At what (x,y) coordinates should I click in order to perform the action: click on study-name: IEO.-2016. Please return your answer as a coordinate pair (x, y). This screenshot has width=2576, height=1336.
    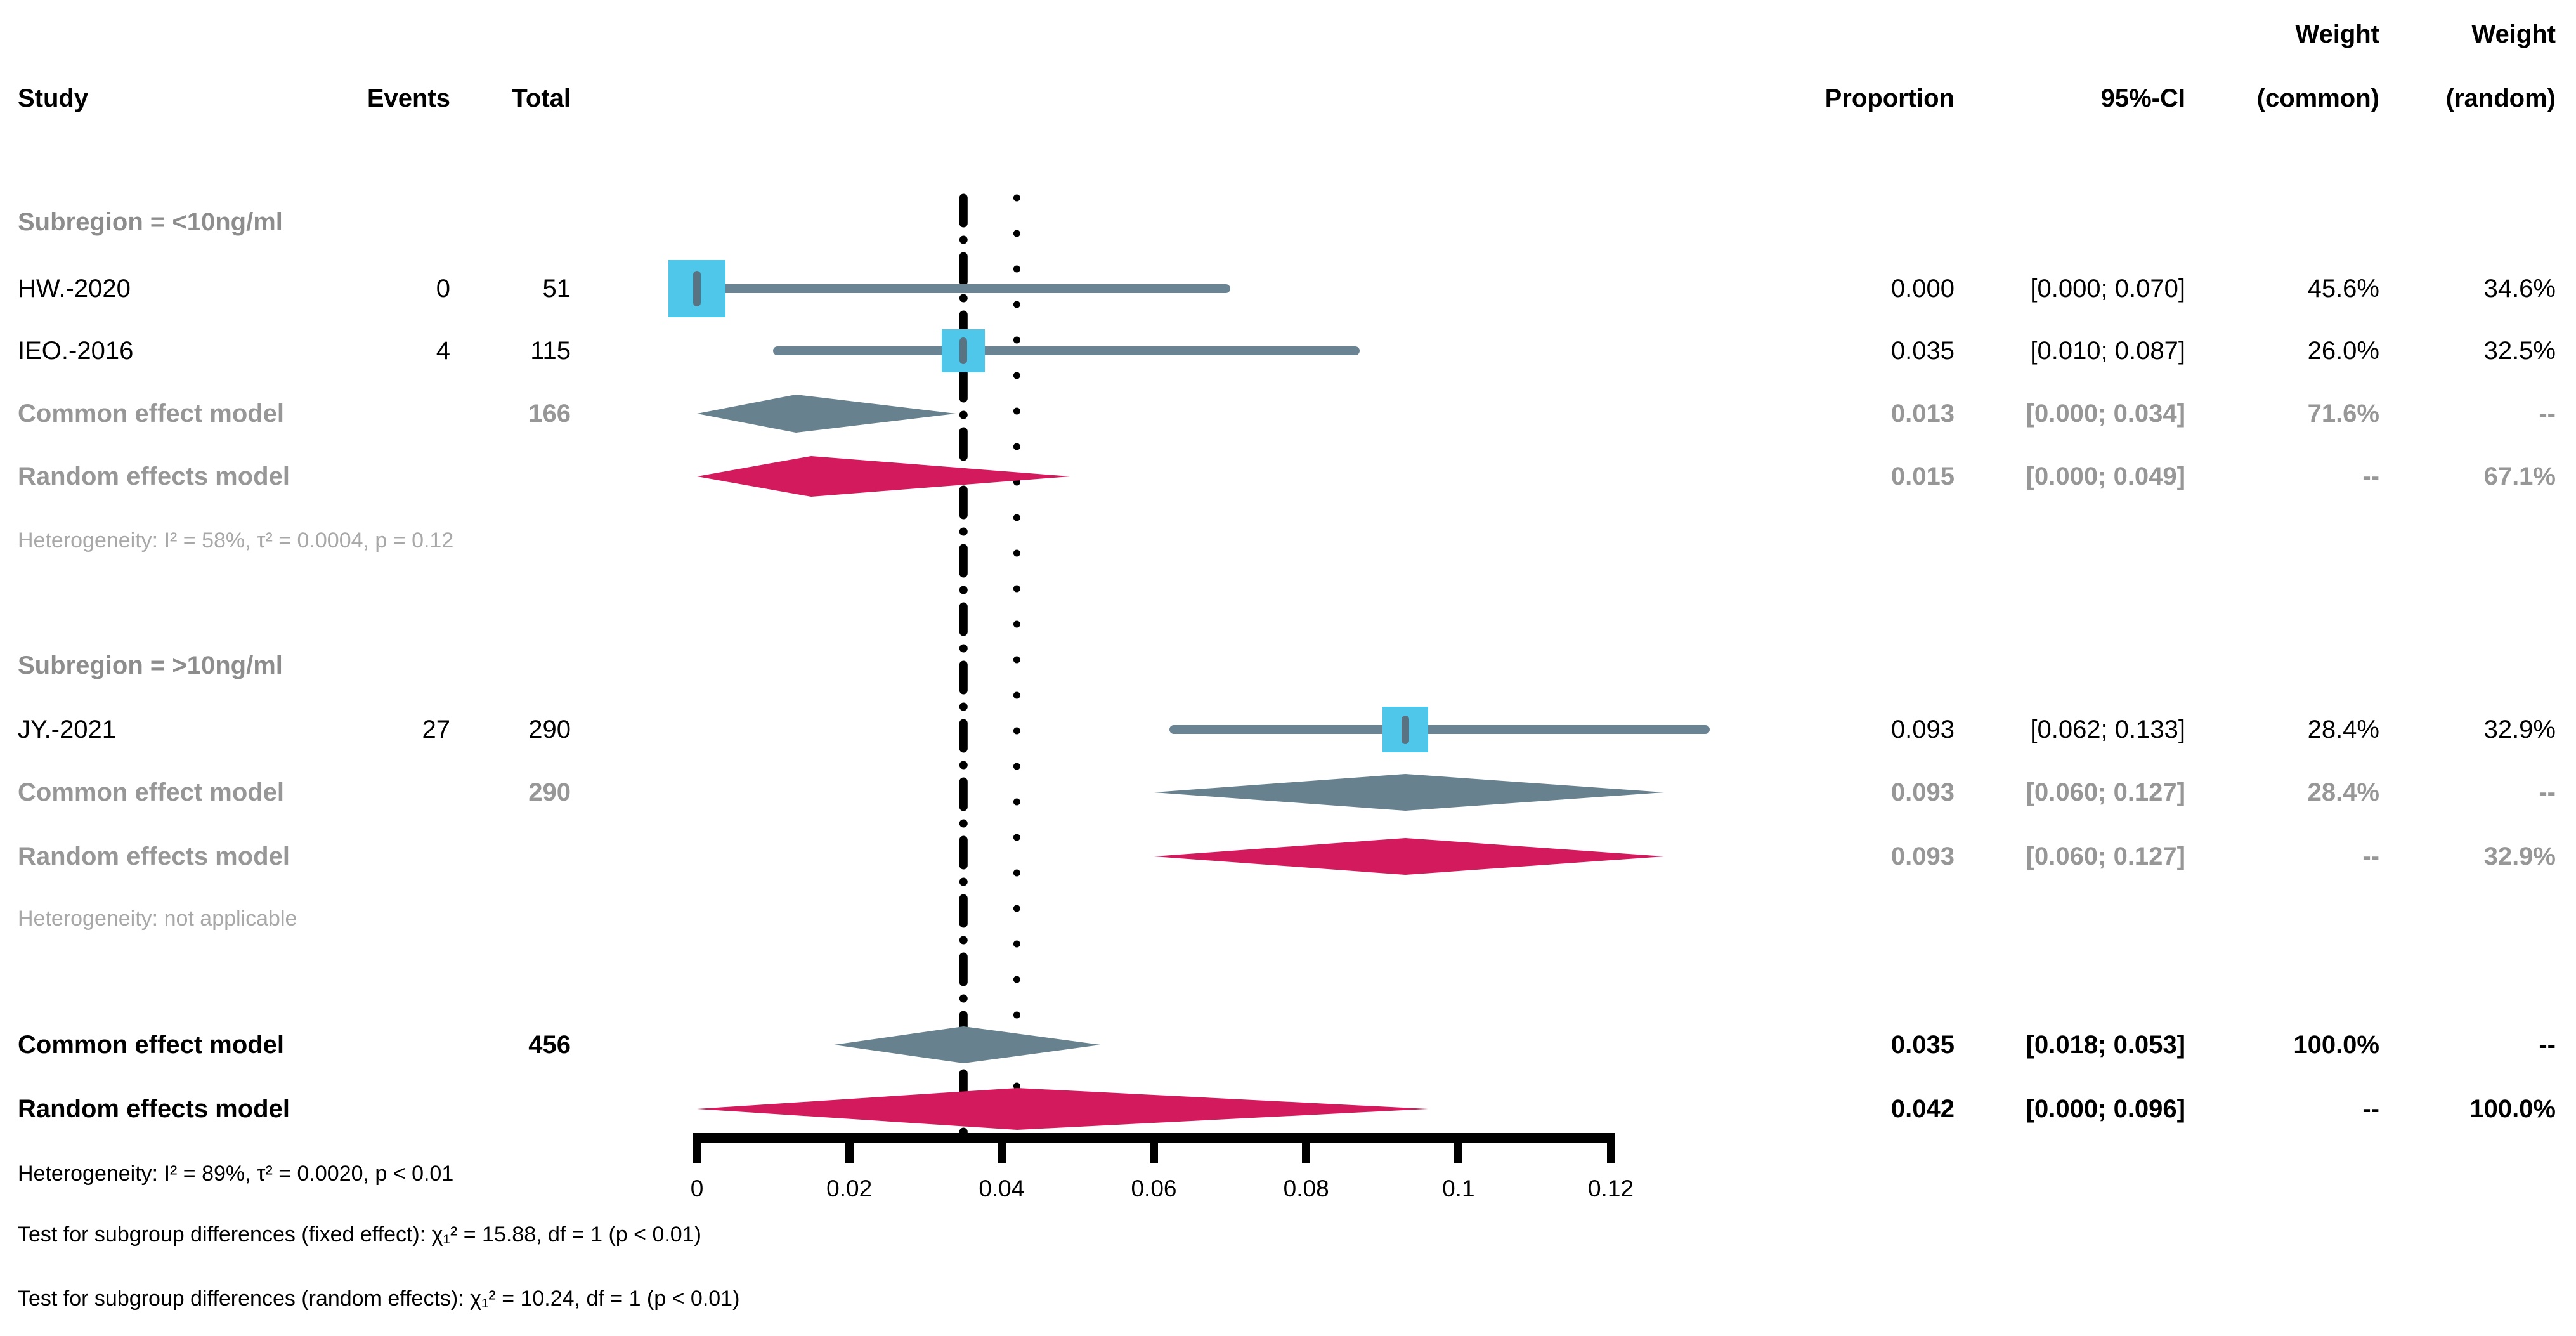
    Looking at the image, I should click on (76, 351).